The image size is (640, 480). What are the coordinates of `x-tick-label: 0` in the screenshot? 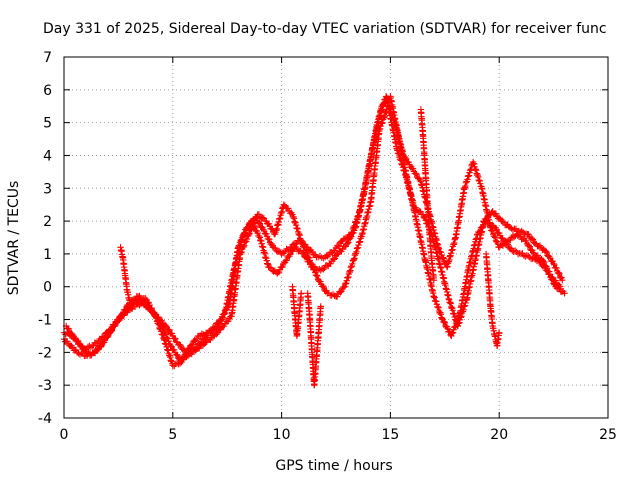 It's located at (64, 435).